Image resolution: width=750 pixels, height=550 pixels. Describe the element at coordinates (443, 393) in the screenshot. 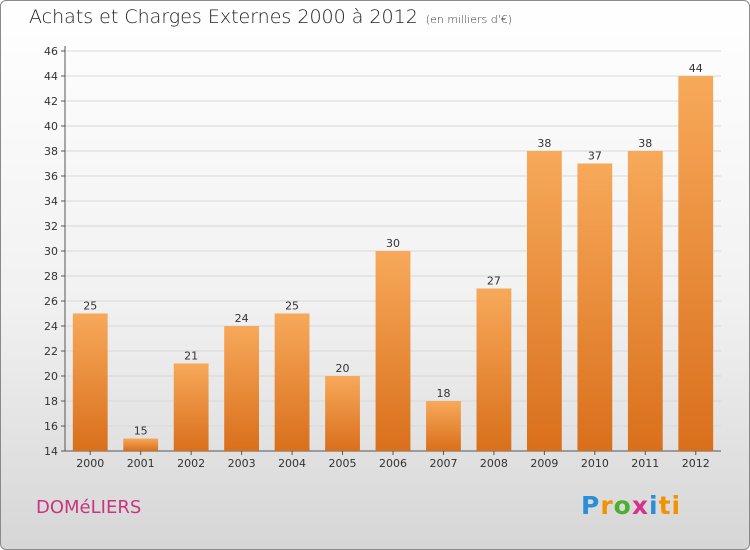

I see `bar-value-label: 18` at that location.